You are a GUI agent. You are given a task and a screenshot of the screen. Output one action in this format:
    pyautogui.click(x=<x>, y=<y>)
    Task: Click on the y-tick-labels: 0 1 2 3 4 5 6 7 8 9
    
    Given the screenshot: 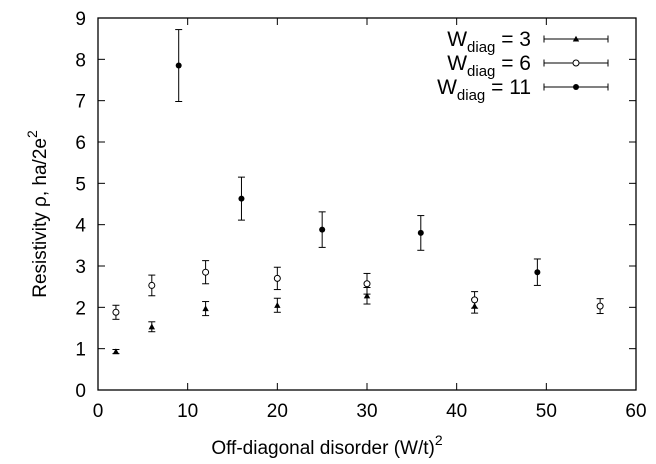 What is the action you would take?
    pyautogui.click(x=80, y=205)
    